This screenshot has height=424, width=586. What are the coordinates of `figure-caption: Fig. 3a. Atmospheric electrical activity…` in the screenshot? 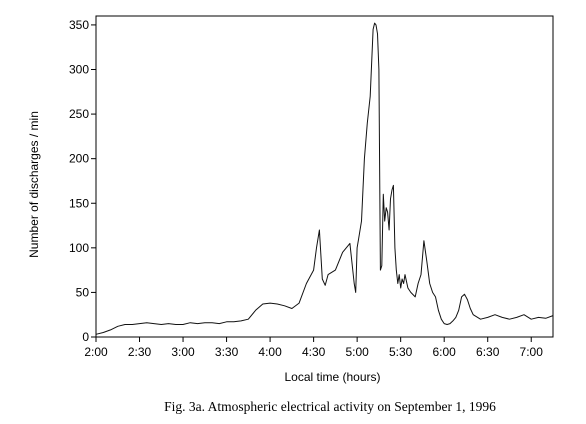 It's located at (330, 406).